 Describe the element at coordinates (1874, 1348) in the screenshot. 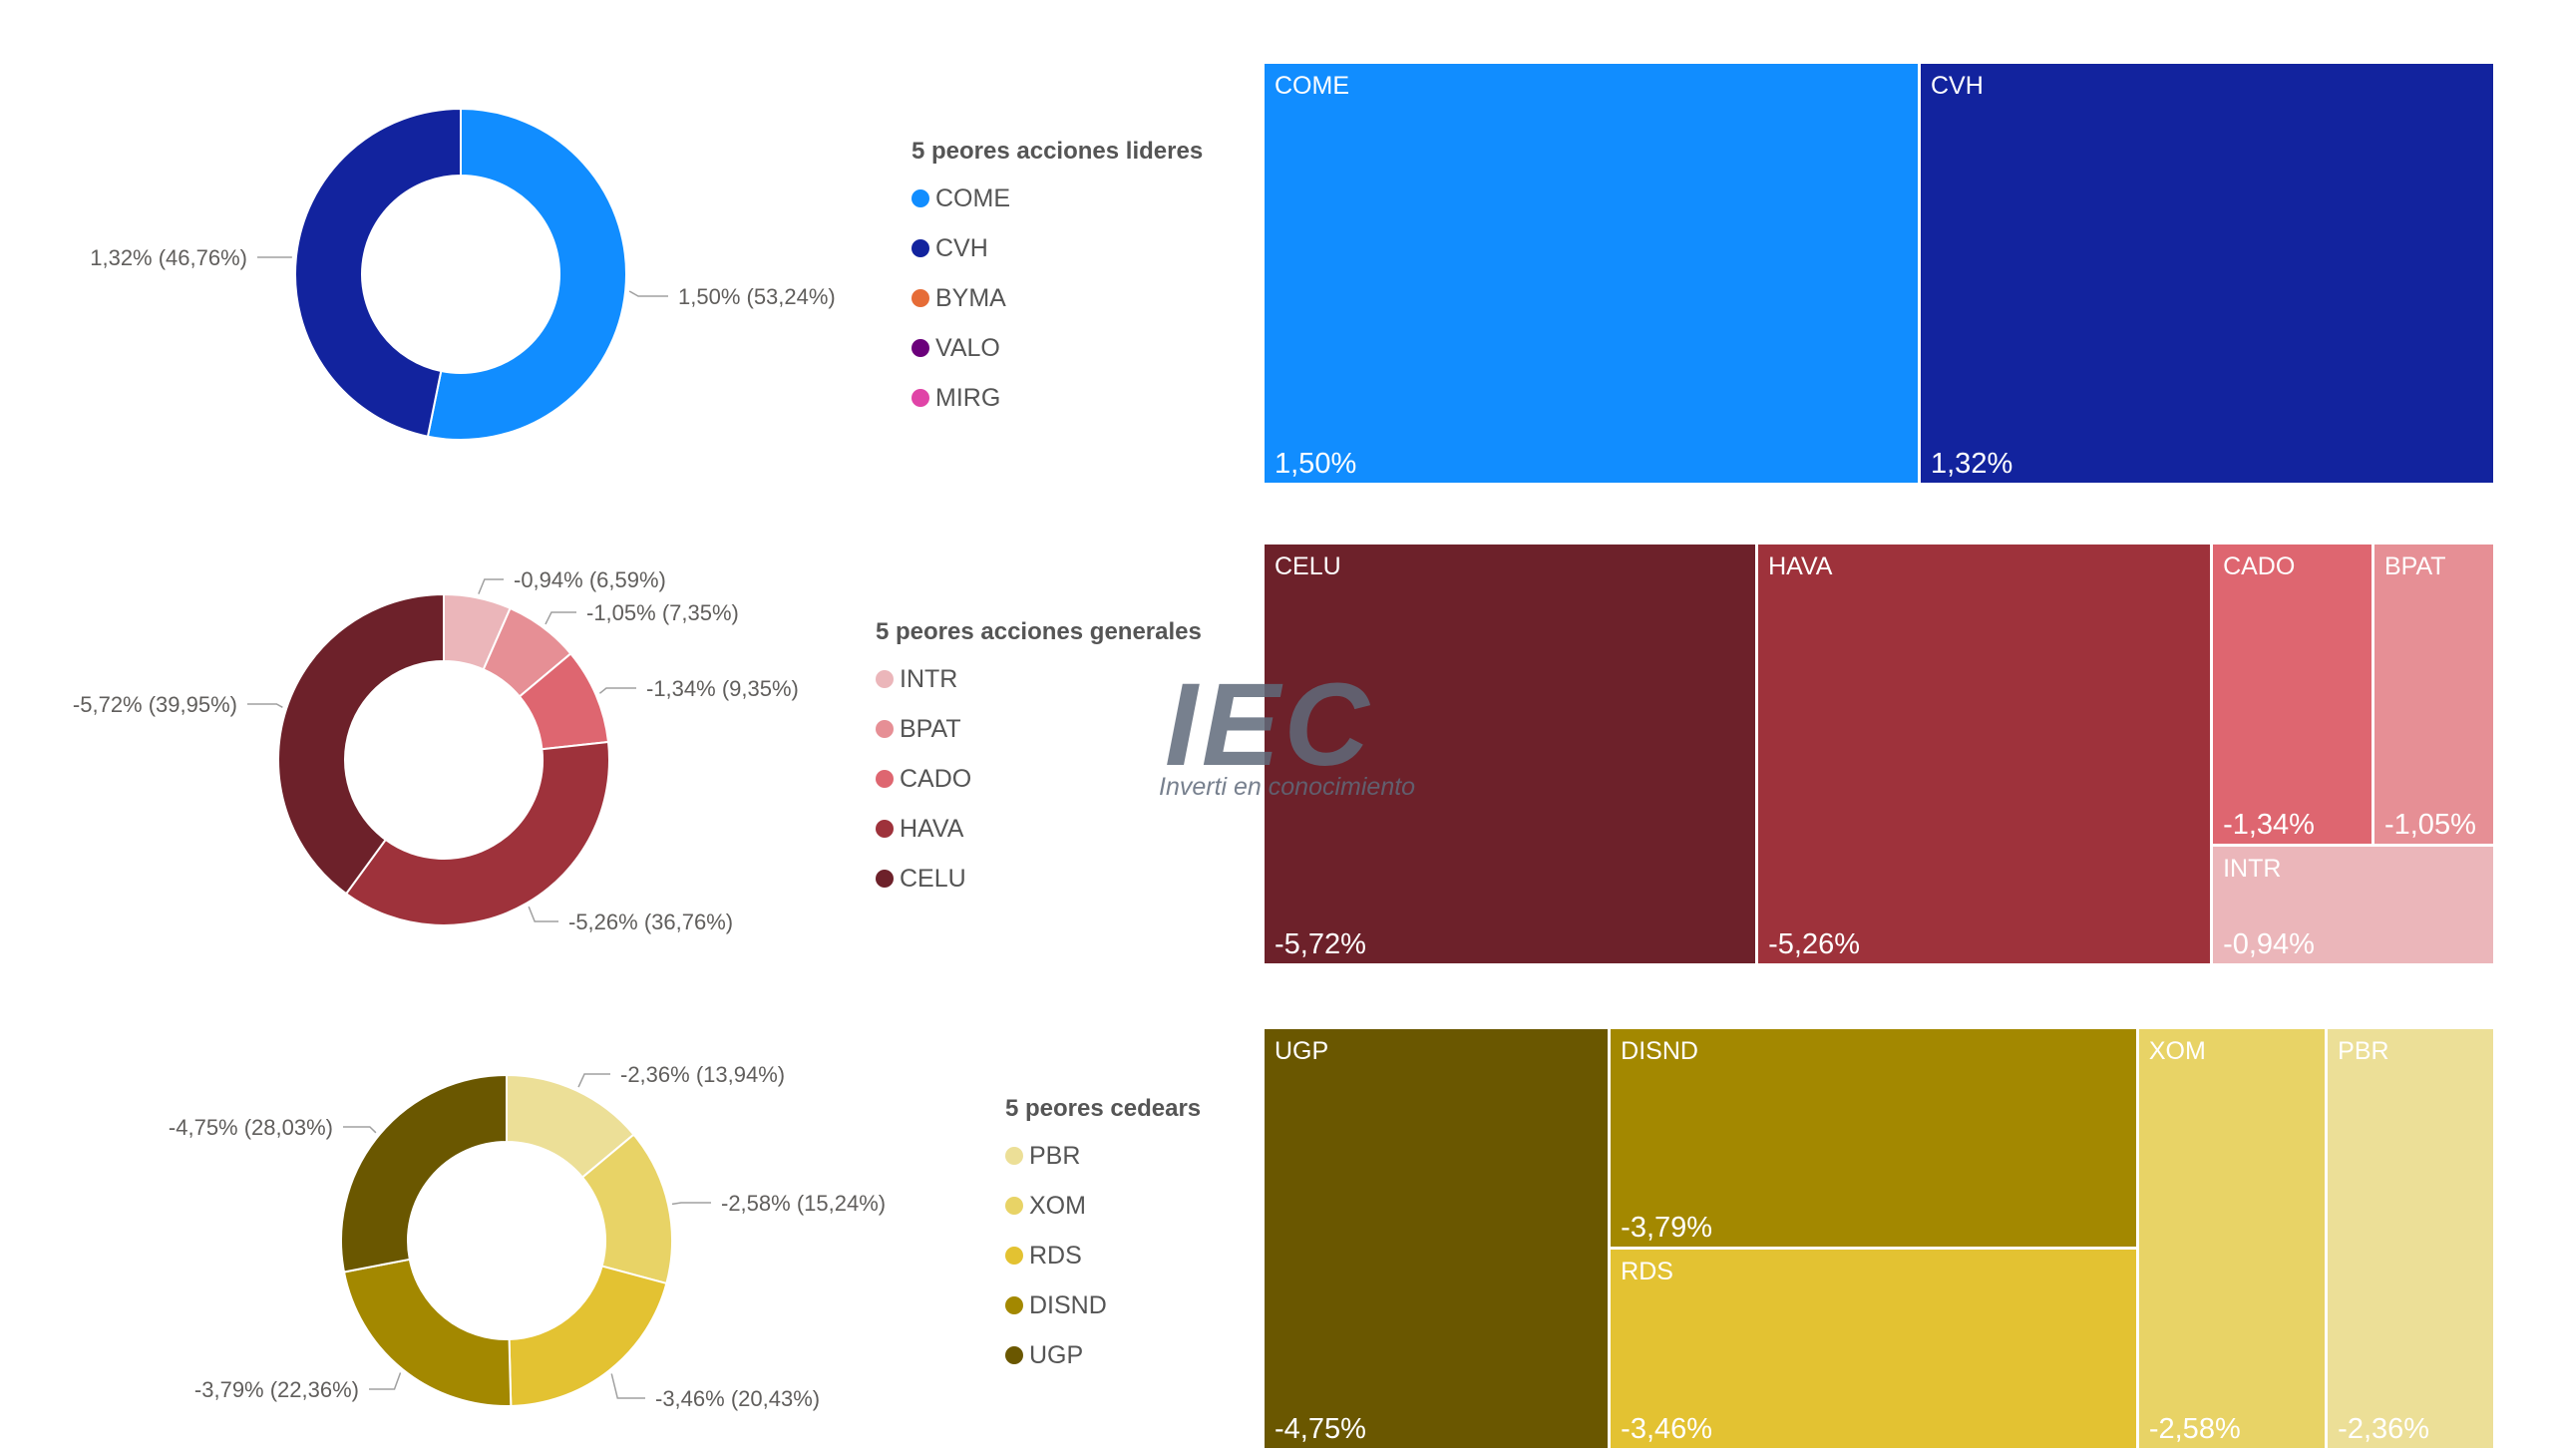

I see `treemap-tile-rds: RDS -3,46%` at that location.